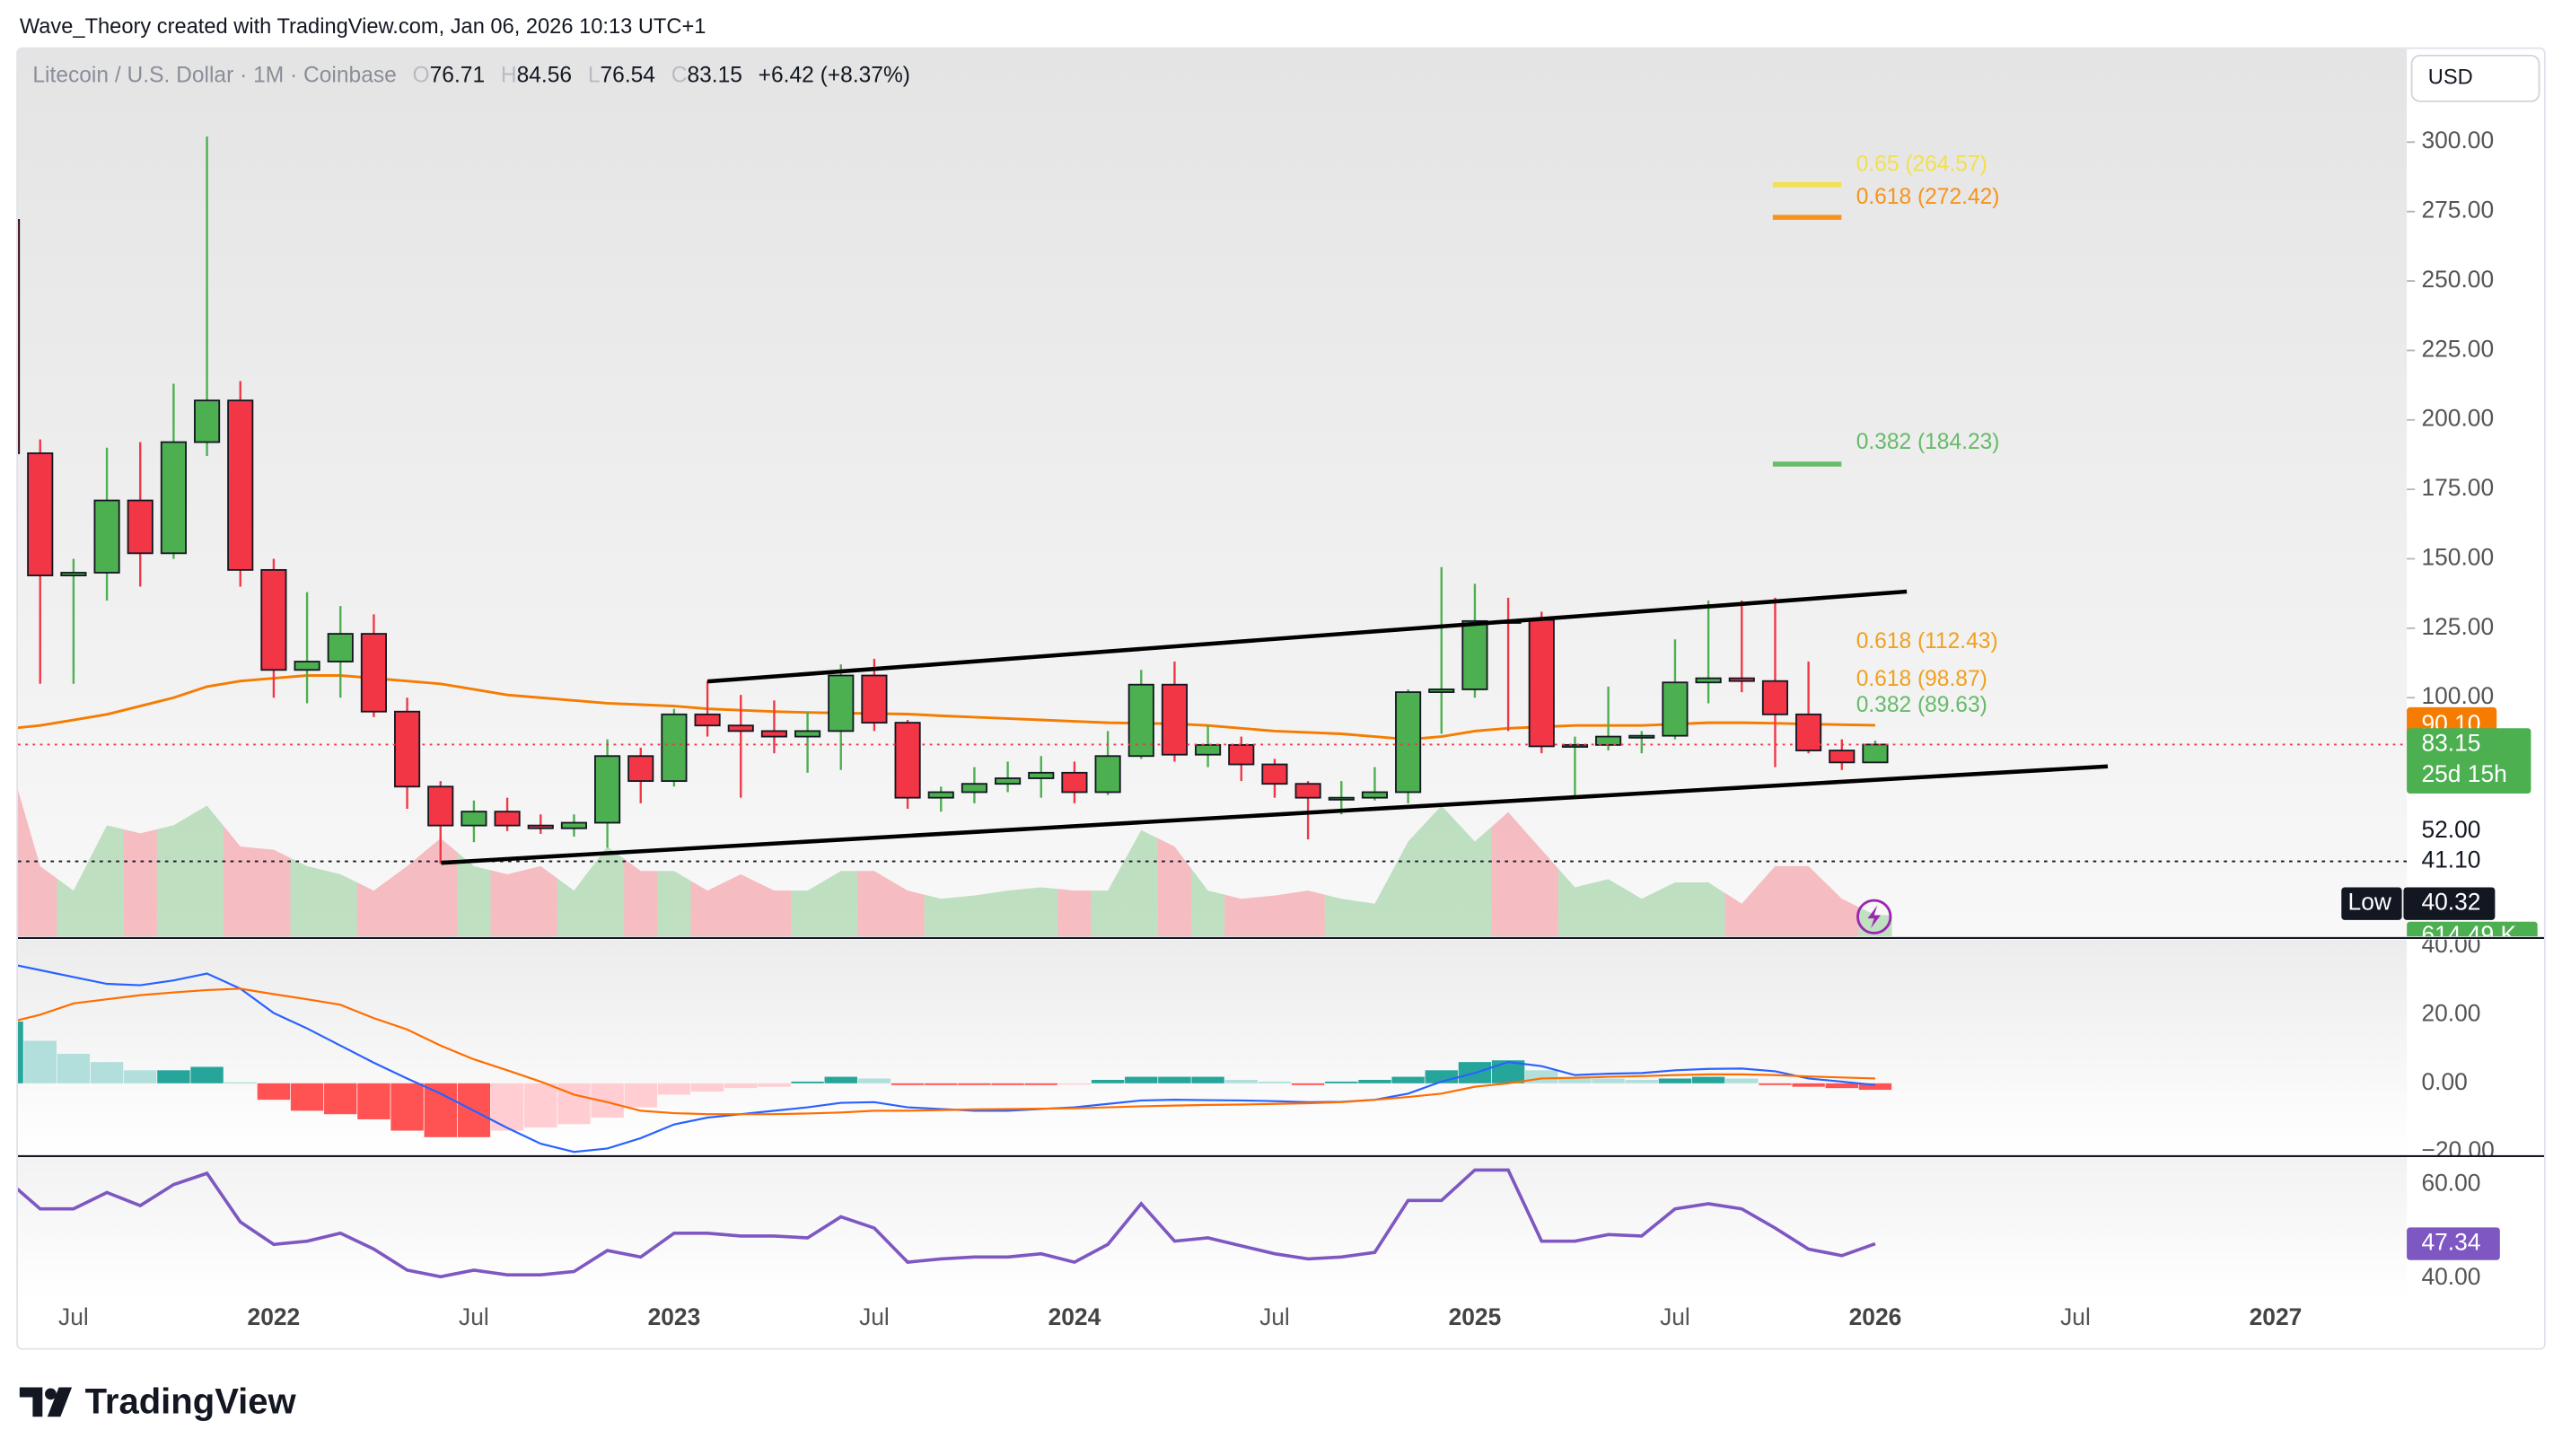 The image size is (2562, 1456). I want to click on y-tick-label: 0.00, so click(2444, 1082).